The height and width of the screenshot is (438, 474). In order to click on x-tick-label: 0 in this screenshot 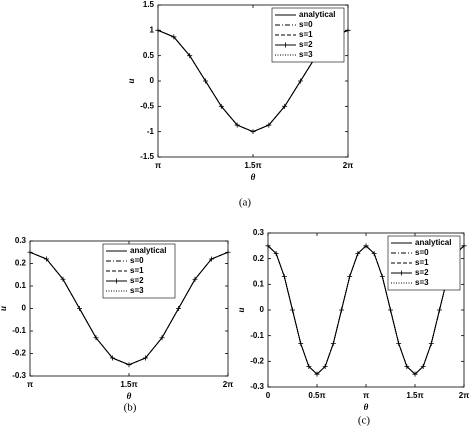, I will do `click(268, 395)`.